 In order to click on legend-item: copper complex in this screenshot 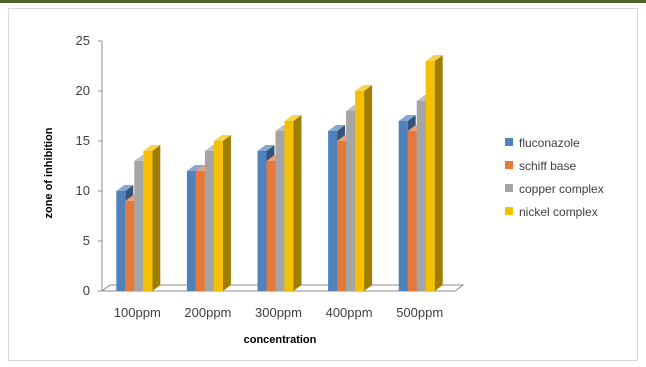, I will do `click(554, 189)`.